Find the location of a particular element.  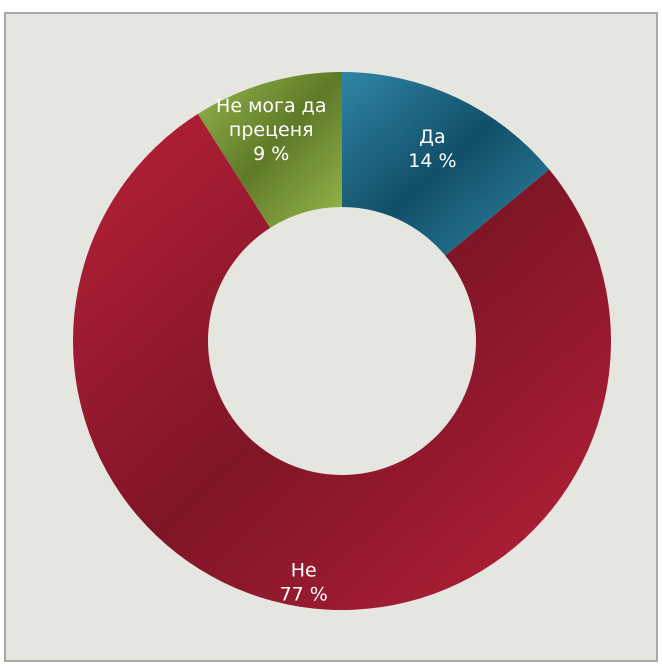

slice-category-label-2: Не мога да is located at coordinates (271, 106).